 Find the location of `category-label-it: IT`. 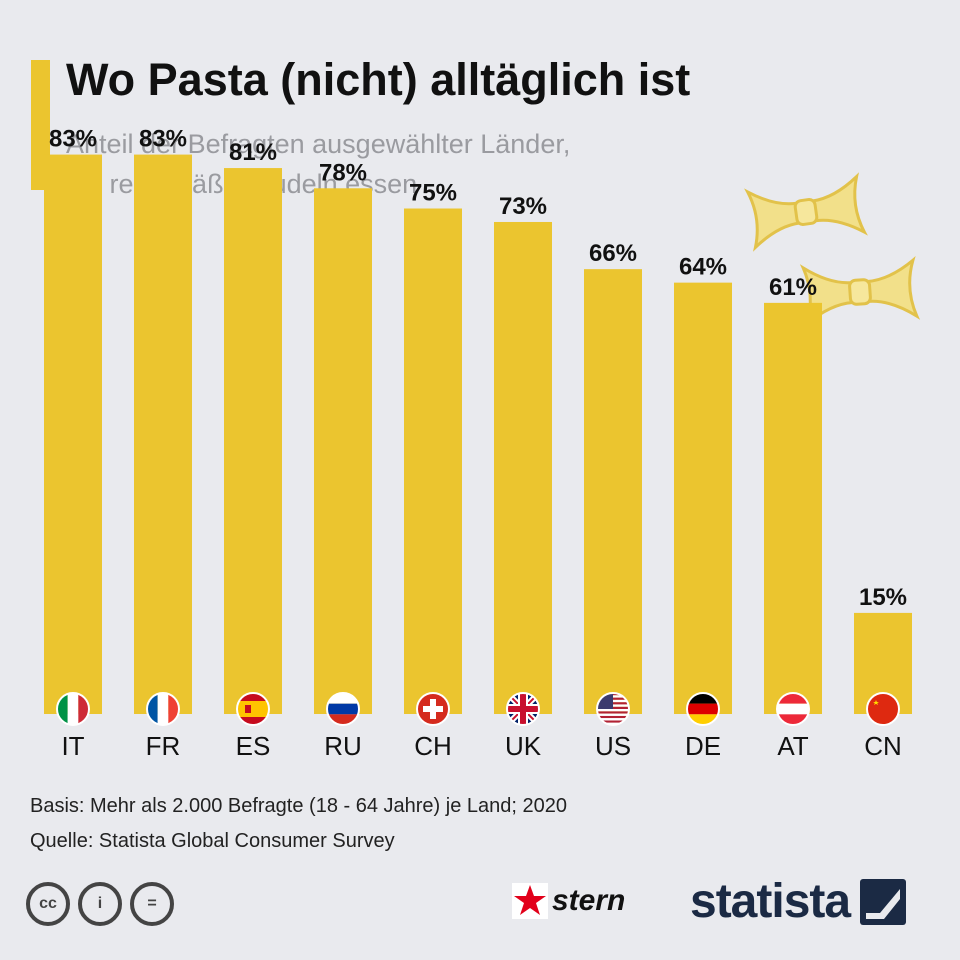

category-label-it: IT is located at coordinates (72, 746).